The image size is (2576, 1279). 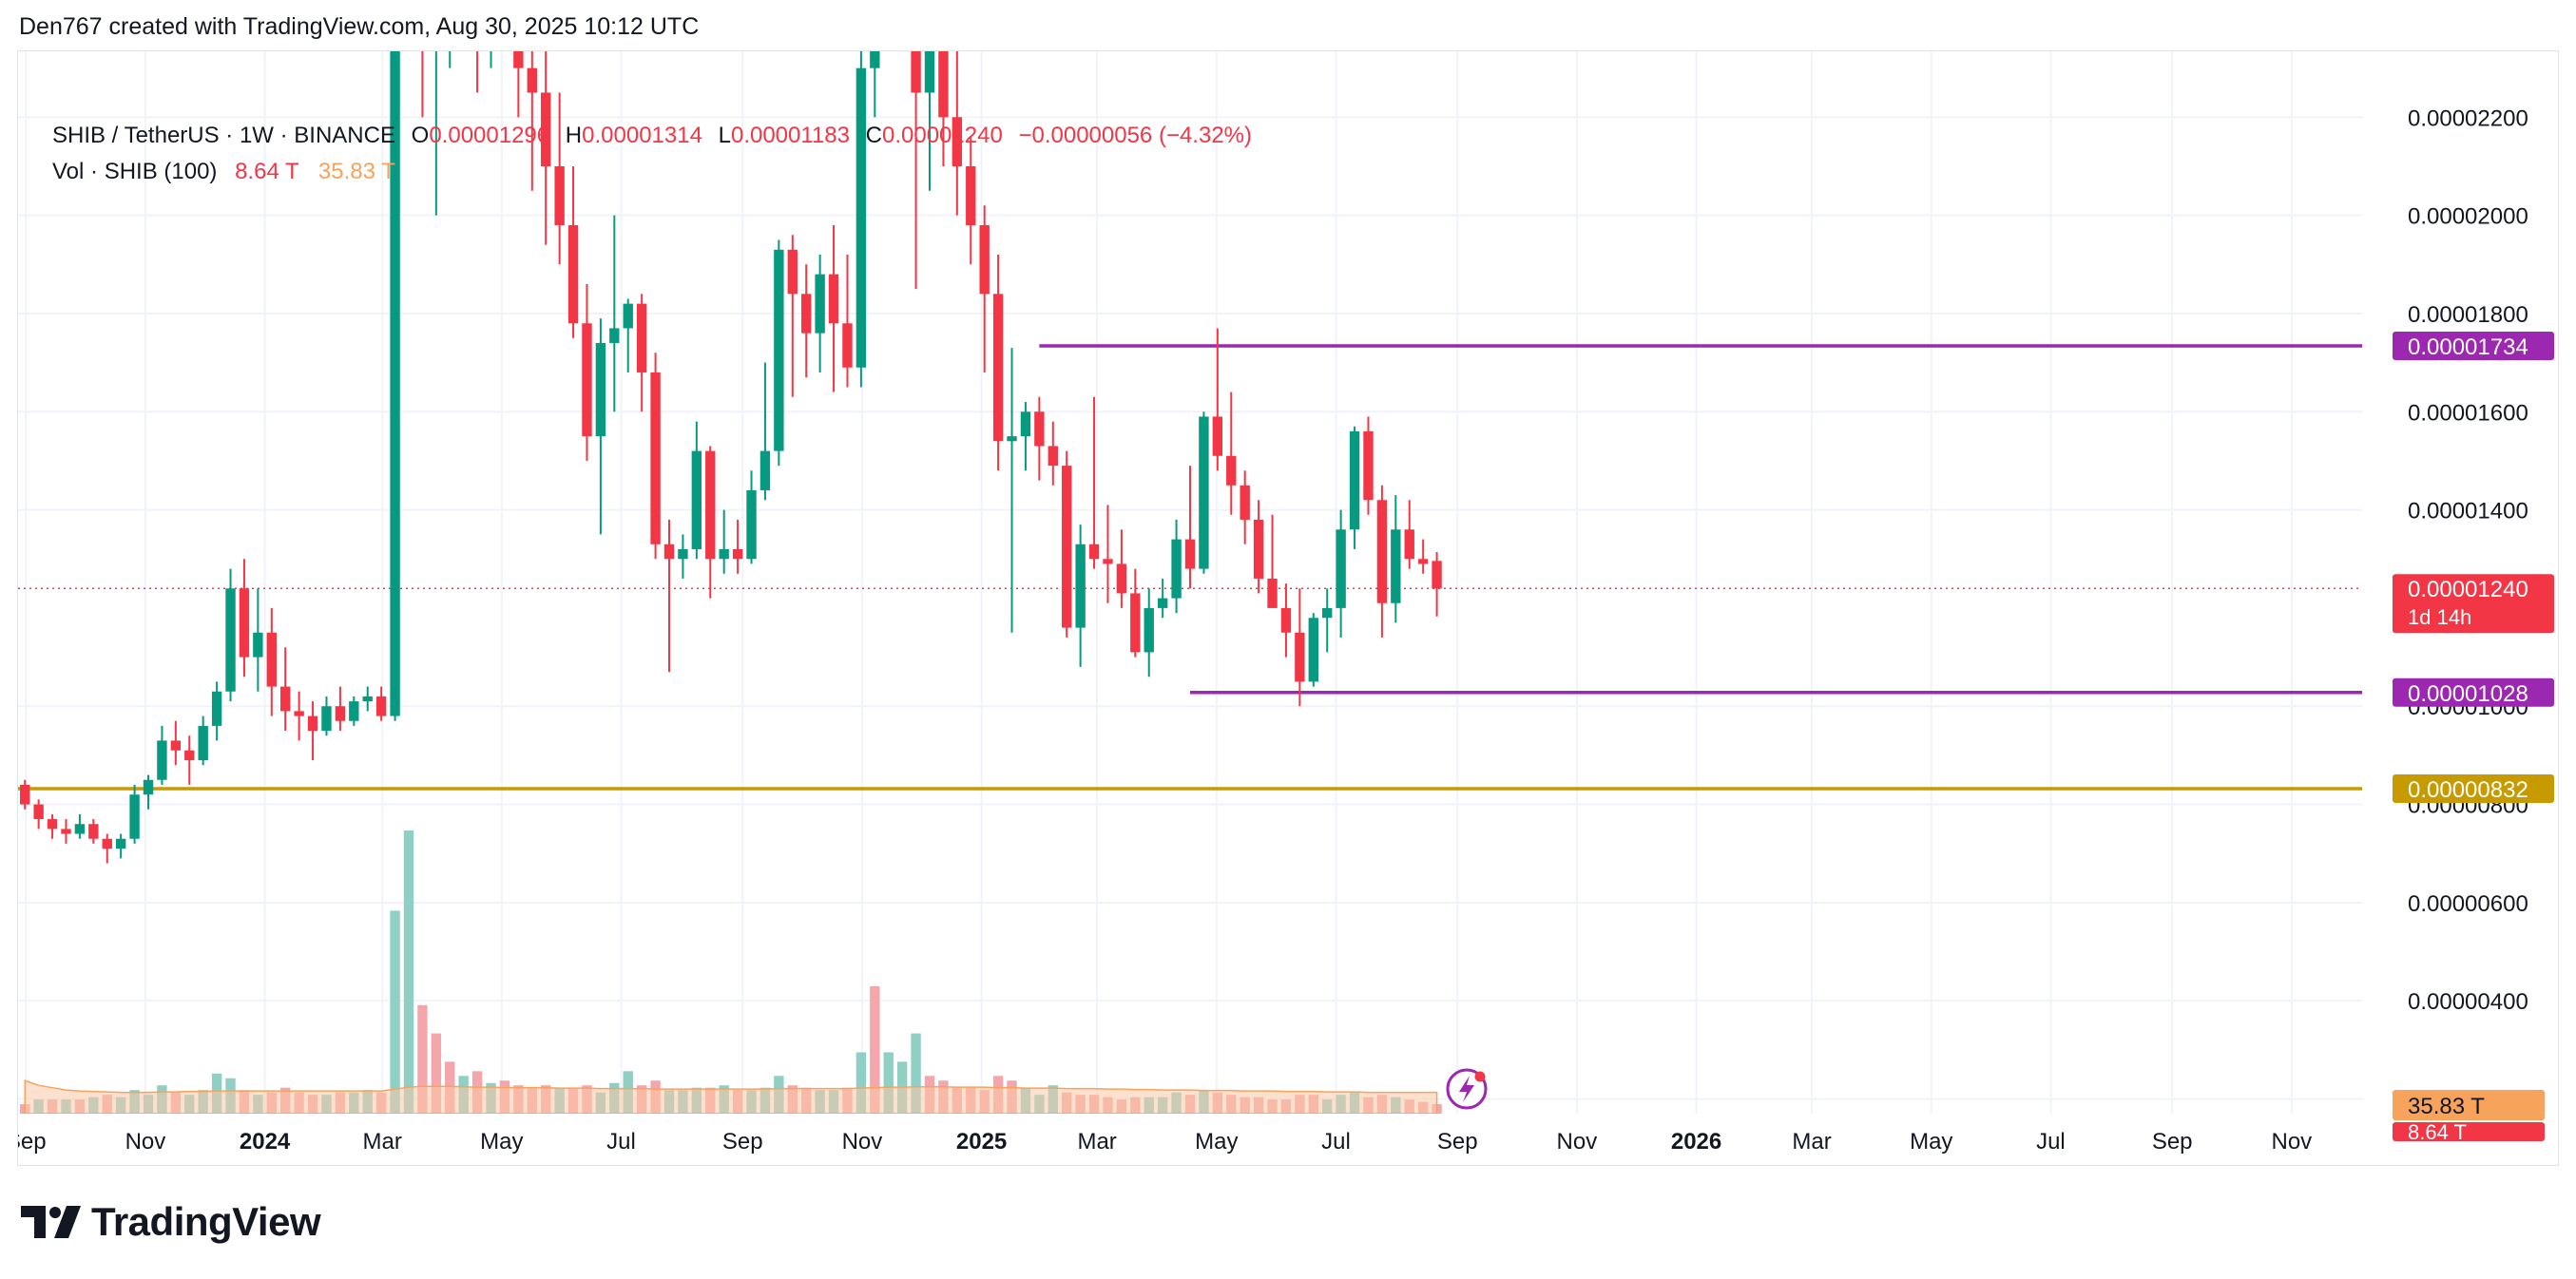 What do you see at coordinates (135, 172) in the screenshot?
I see `volume-indicator-title: Vol · SHIB (100)` at bounding box center [135, 172].